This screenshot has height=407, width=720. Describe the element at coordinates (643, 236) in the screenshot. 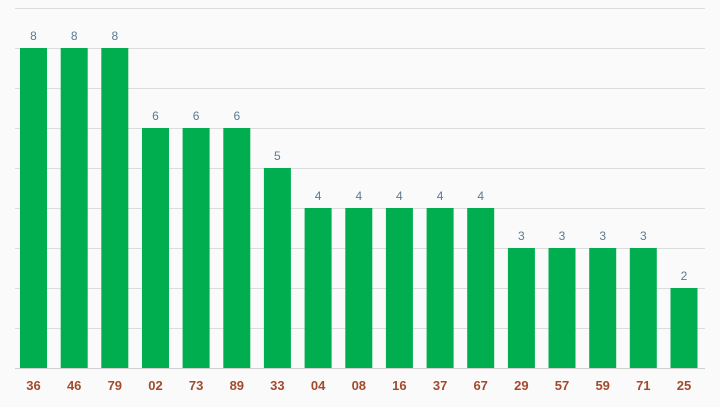

I see `value-label-71: 3` at that location.